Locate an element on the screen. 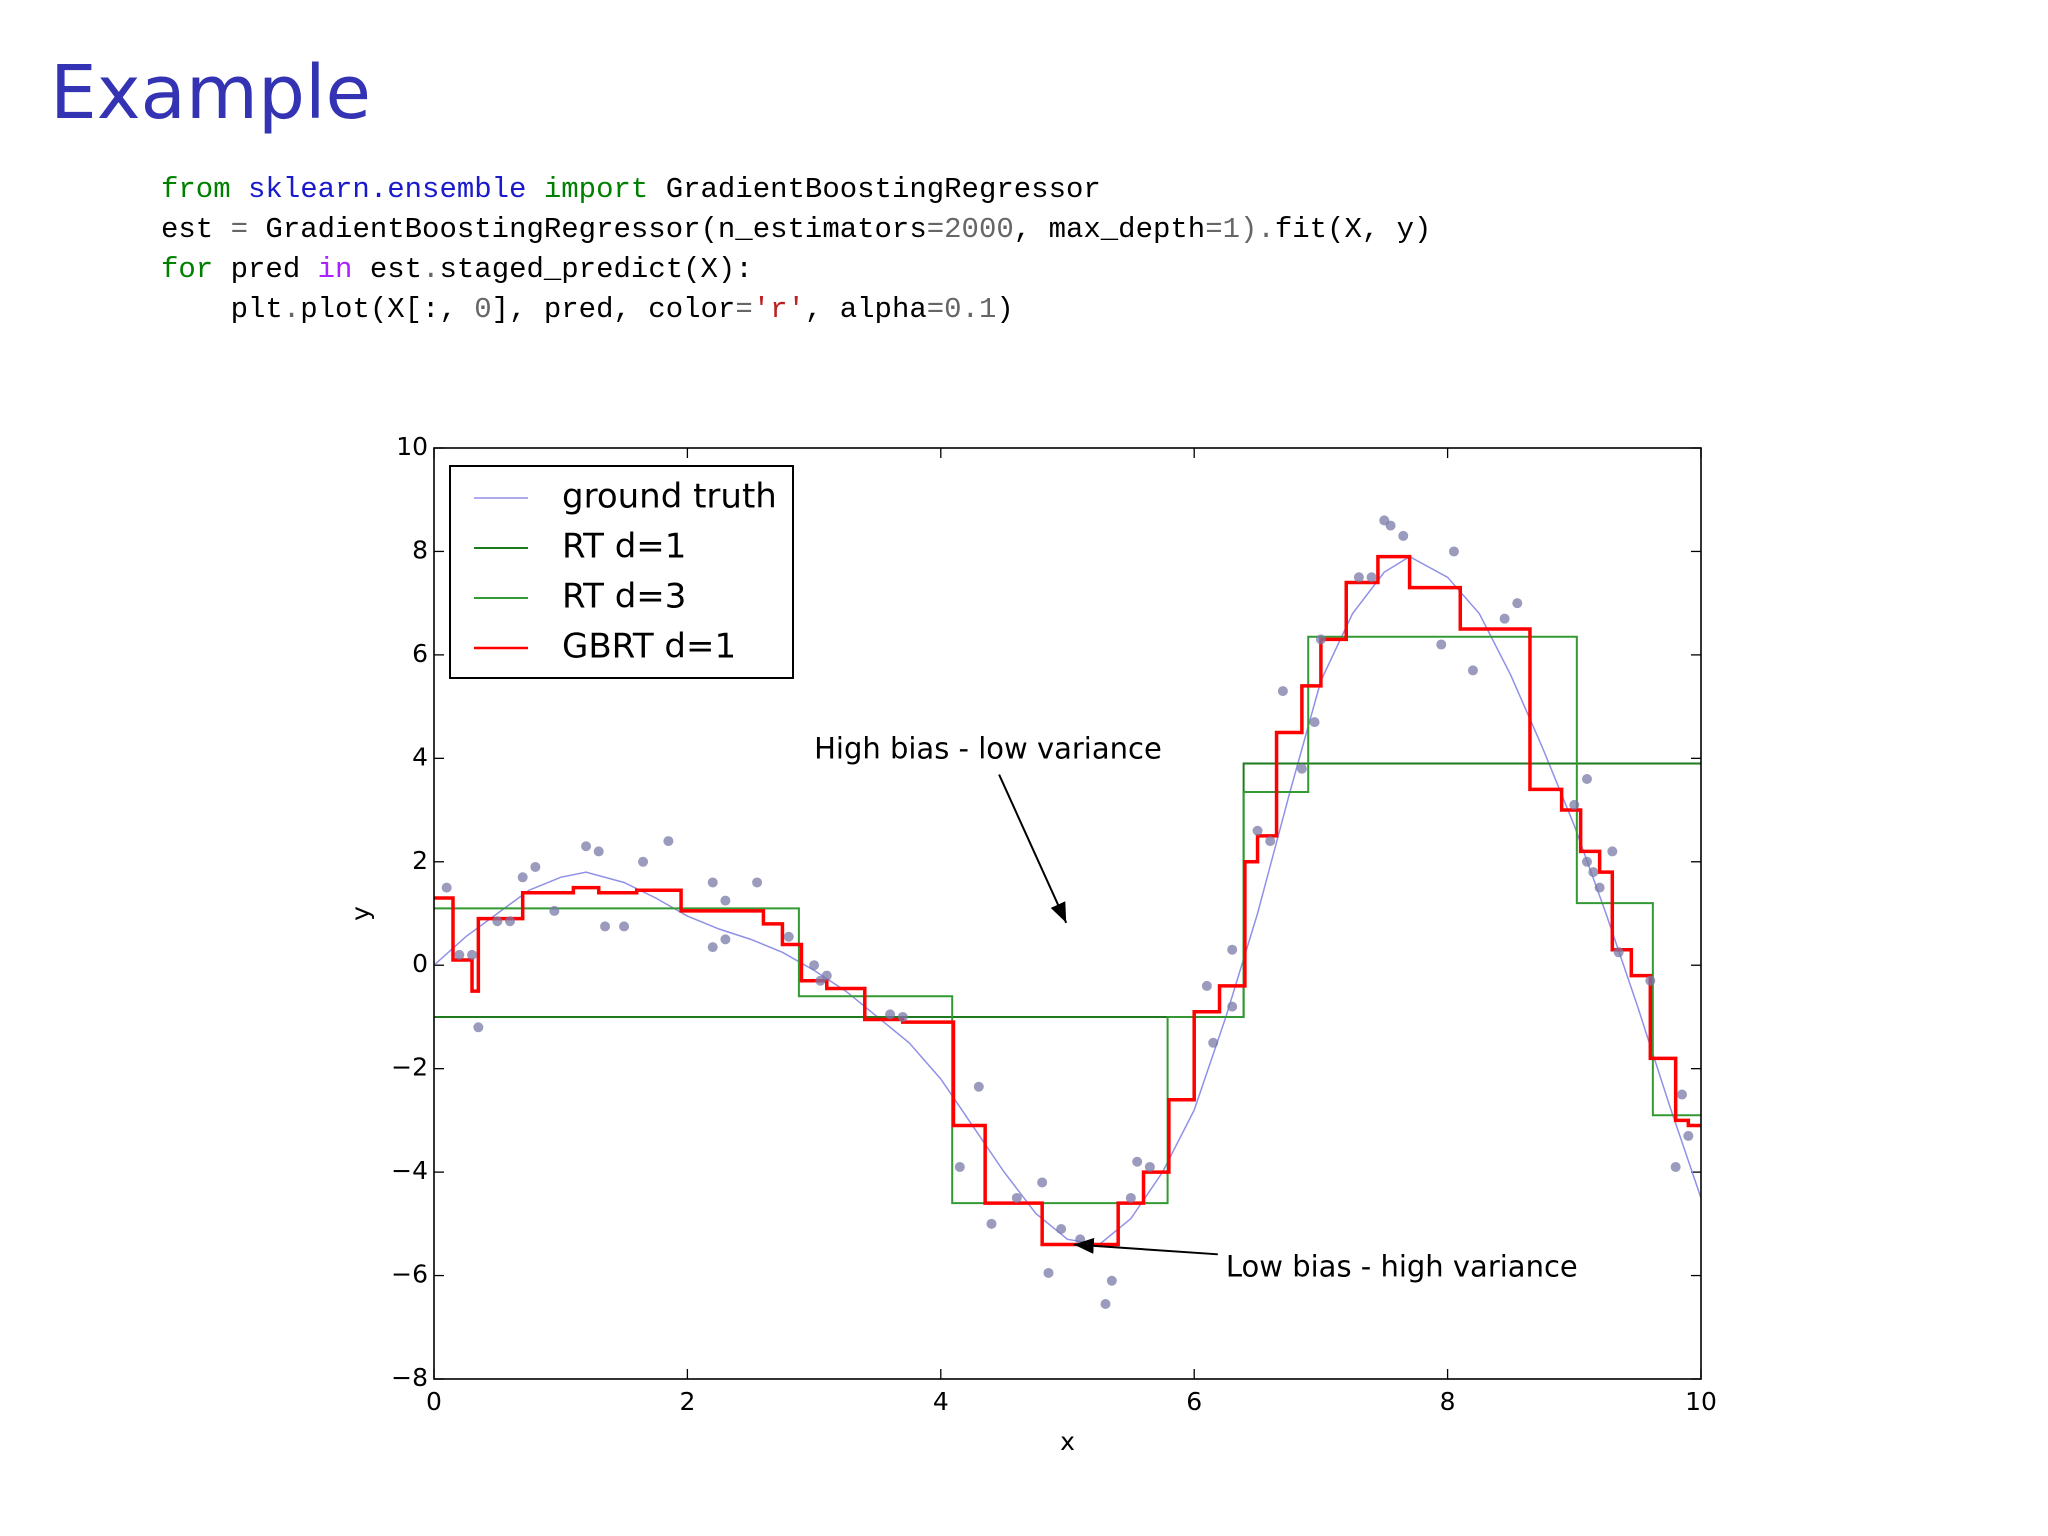 The image size is (2048, 1536). y-tick-label: −4 is located at coordinates (409, 1170).